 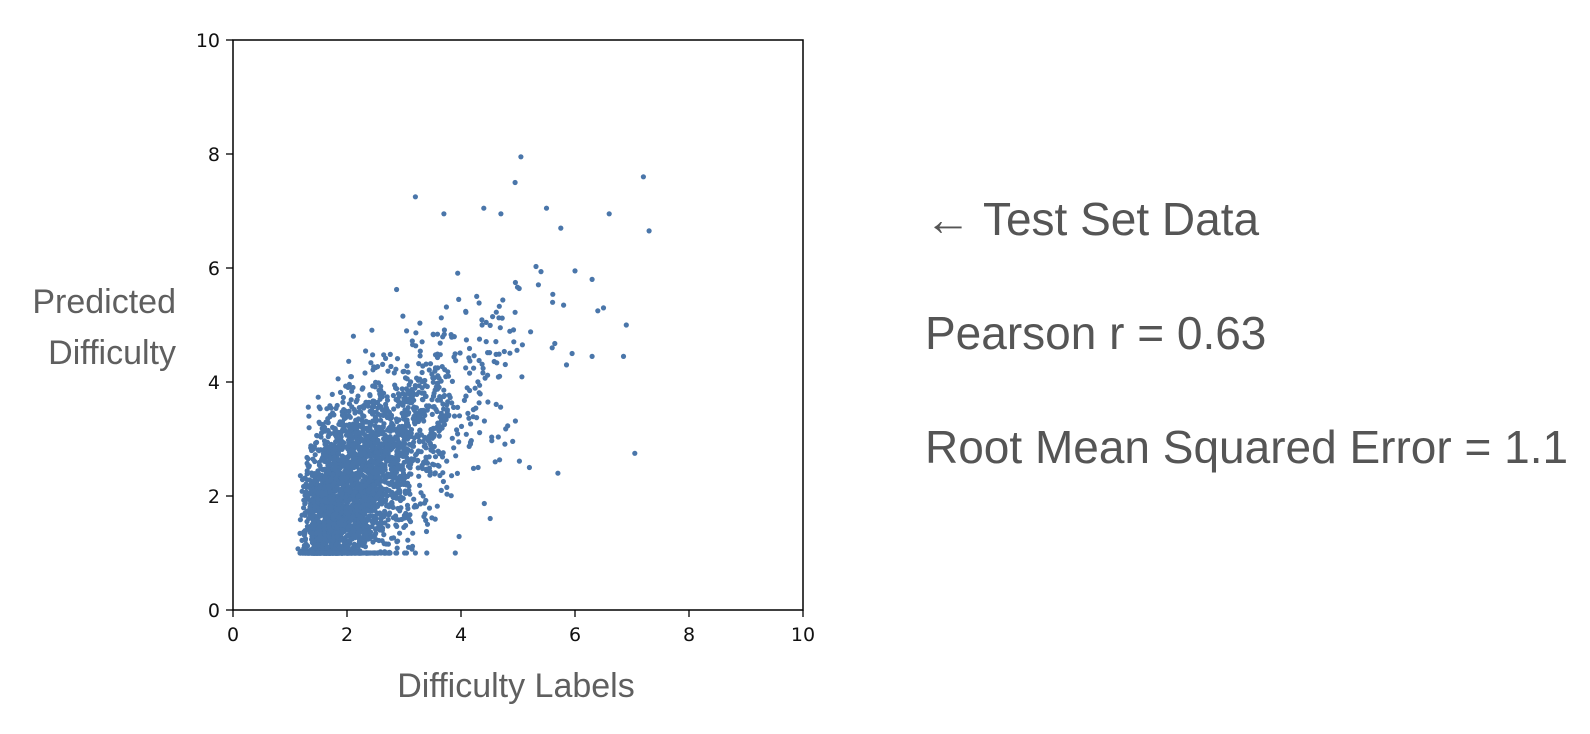 I want to click on y-axis-title-line-1: Predicted, so click(x=104, y=302).